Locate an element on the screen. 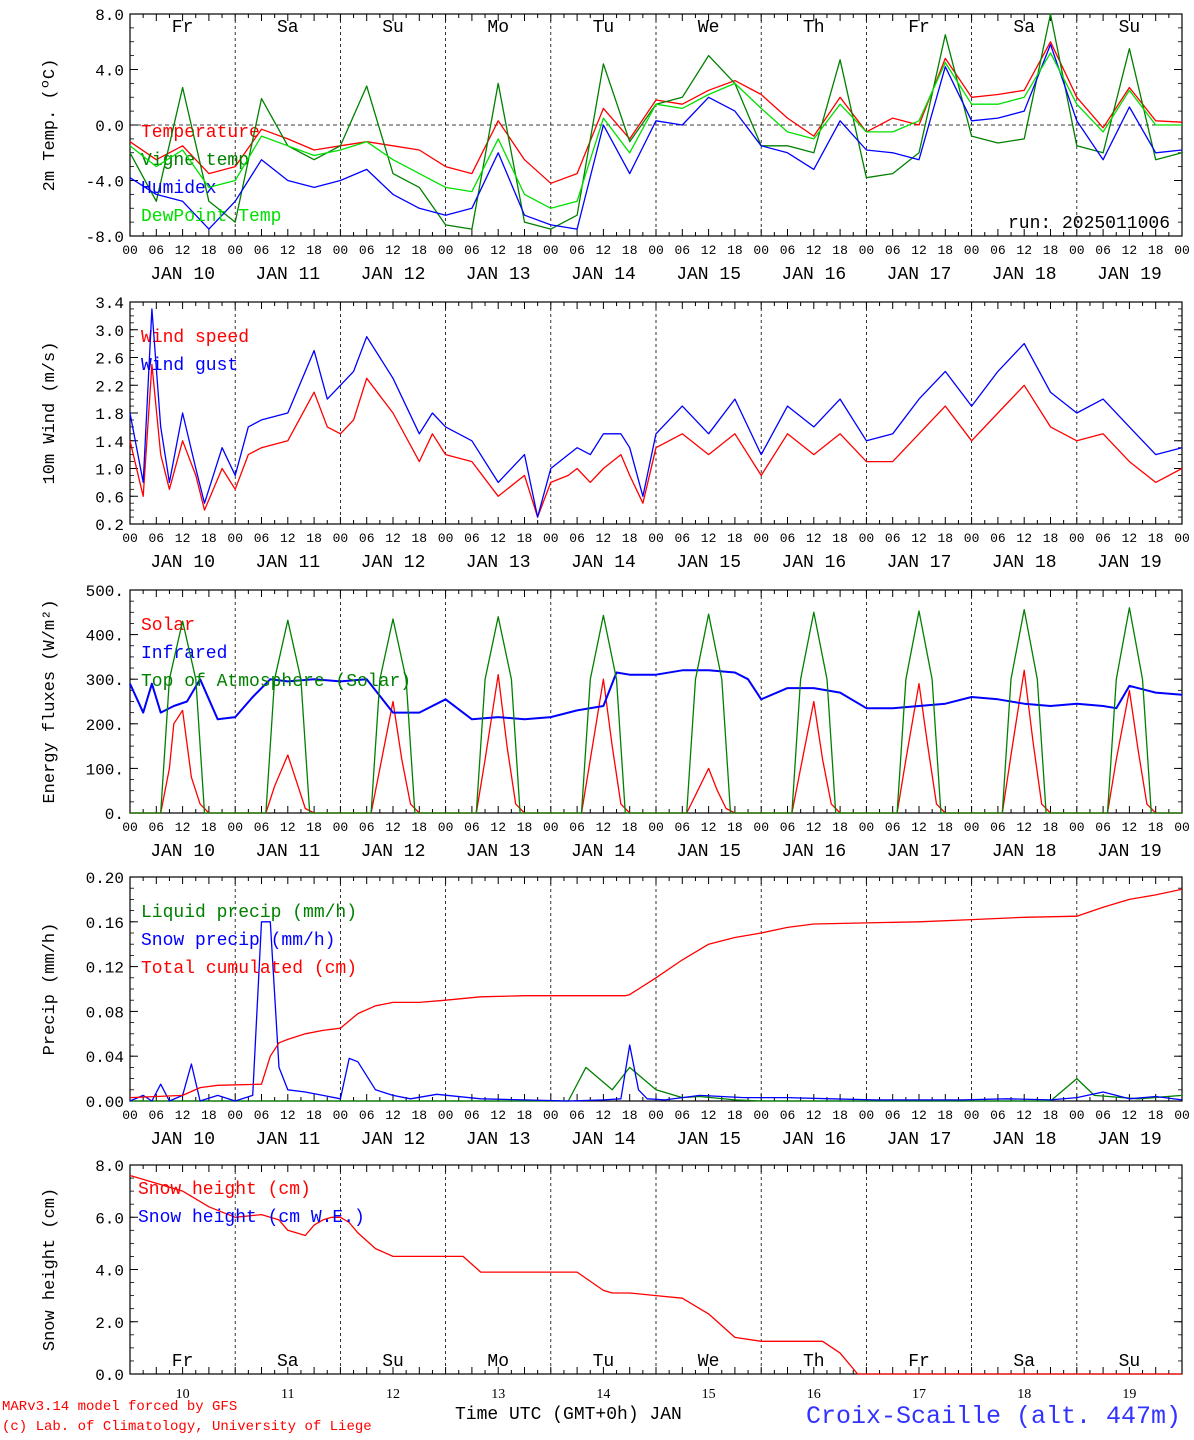  weekday-label: Sa is located at coordinates (288, 28).